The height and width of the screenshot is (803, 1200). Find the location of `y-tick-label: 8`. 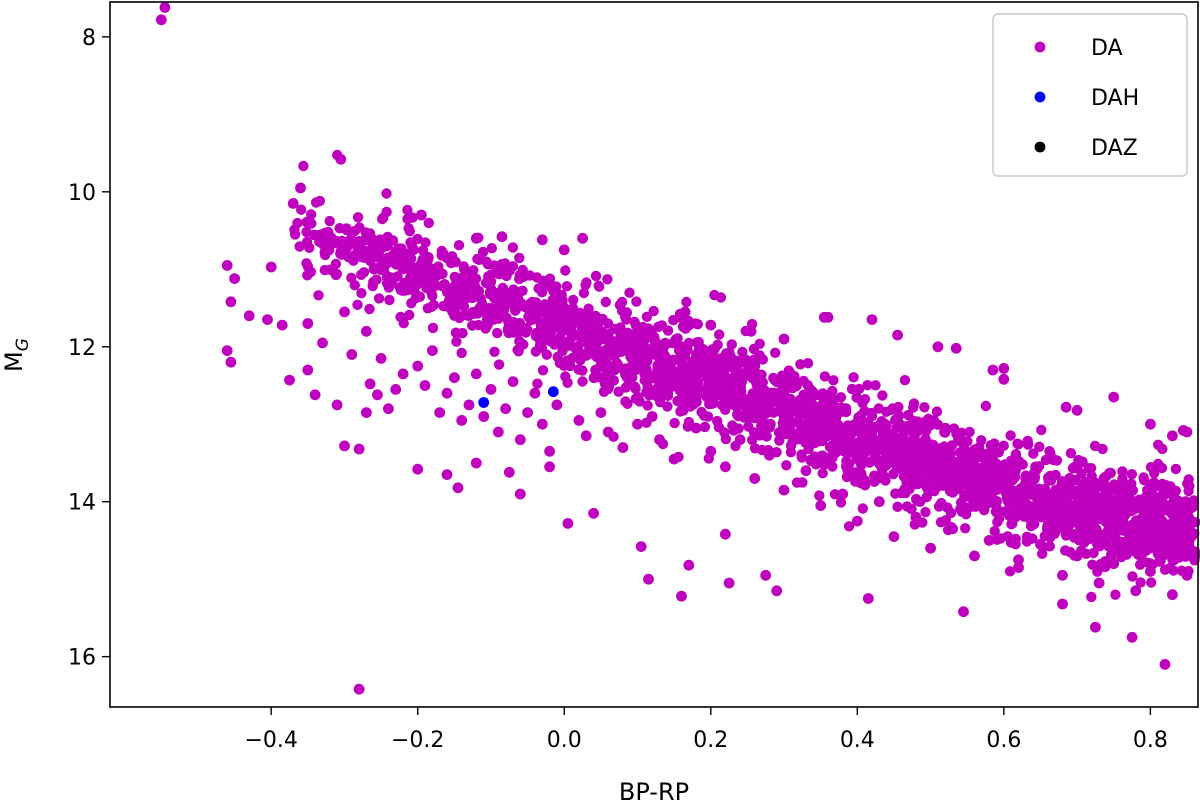

y-tick-label: 8 is located at coordinates (89, 38).